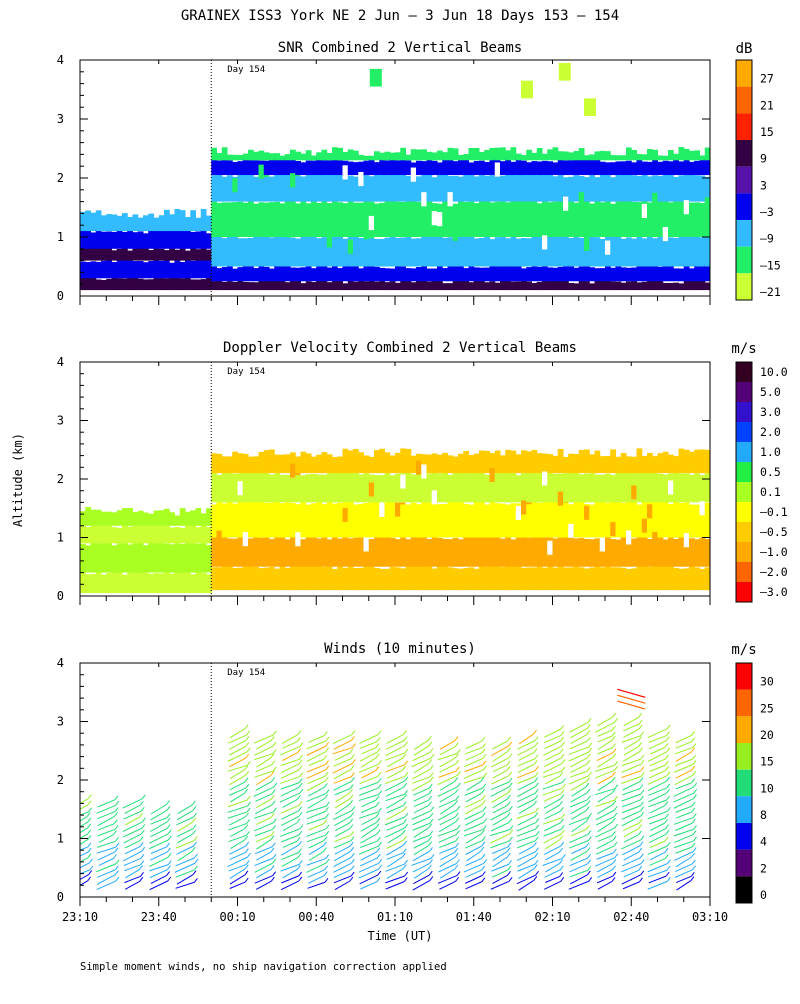 The image size is (800, 1004). Describe the element at coordinates (770, 492) in the screenshot. I see `colorbar-label: 0.1` at that location.